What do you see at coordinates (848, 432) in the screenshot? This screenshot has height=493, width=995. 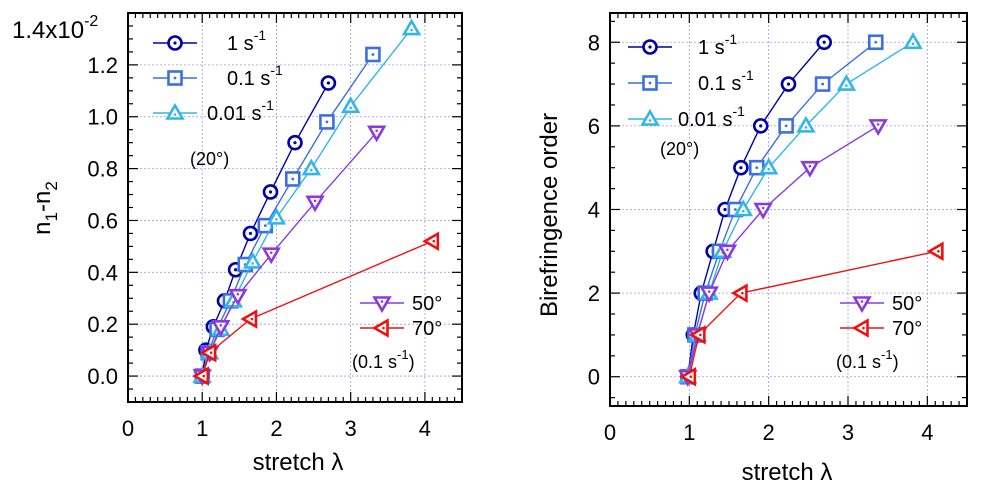 I see `right-x-tick-label: 3` at bounding box center [848, 432].